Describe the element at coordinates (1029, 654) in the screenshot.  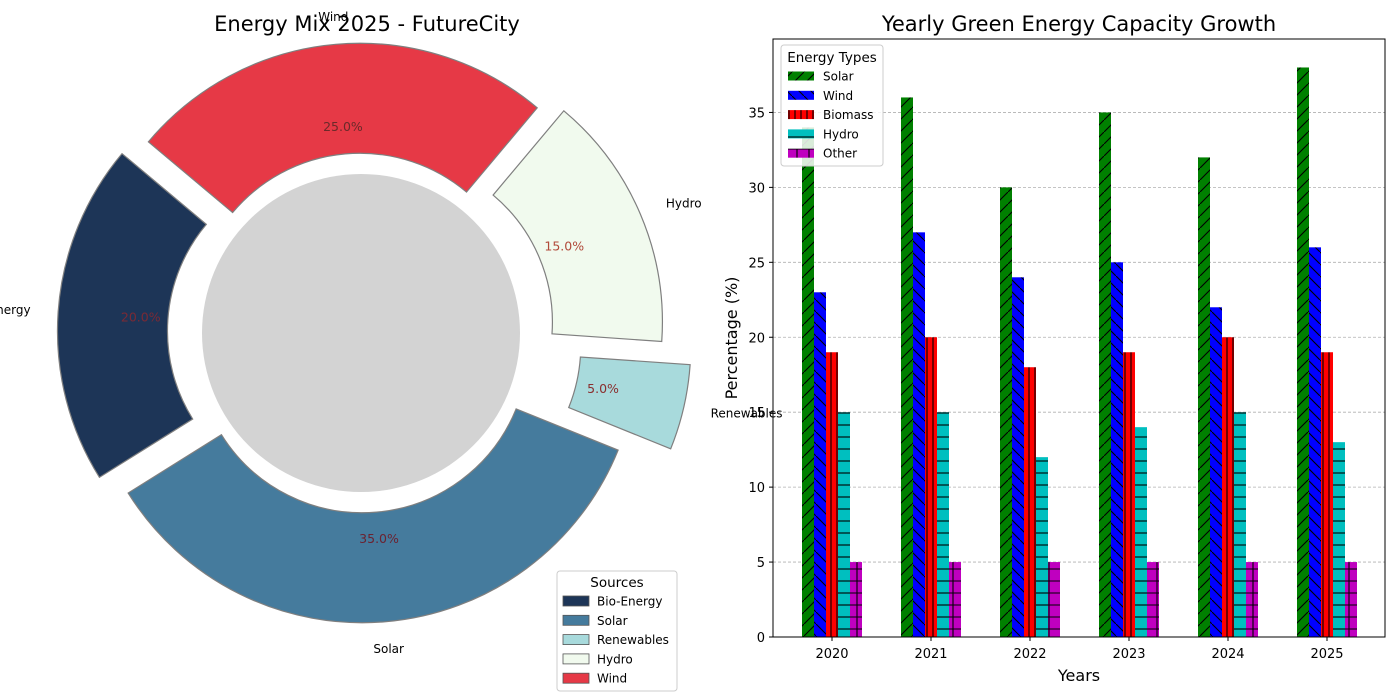
I see `x-tick-label-2022: 2022` at that location.